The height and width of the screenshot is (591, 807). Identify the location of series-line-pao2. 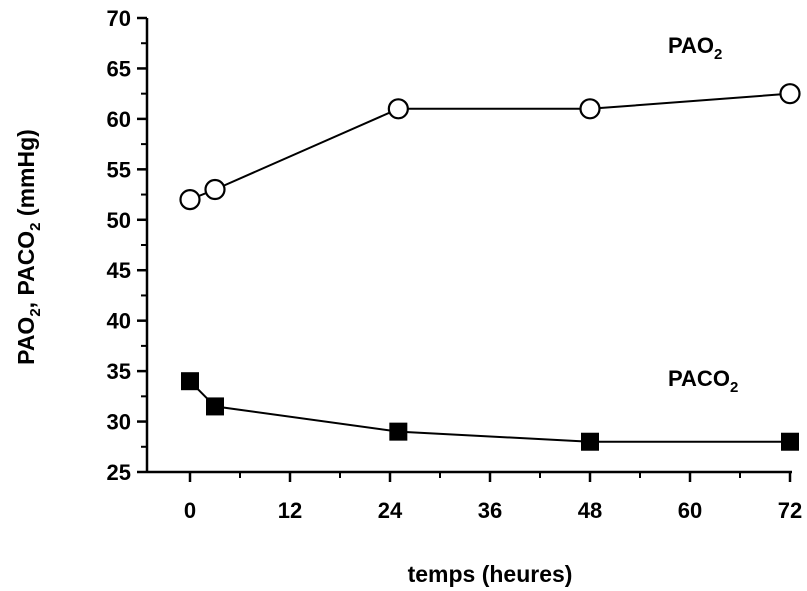
(490, 146).